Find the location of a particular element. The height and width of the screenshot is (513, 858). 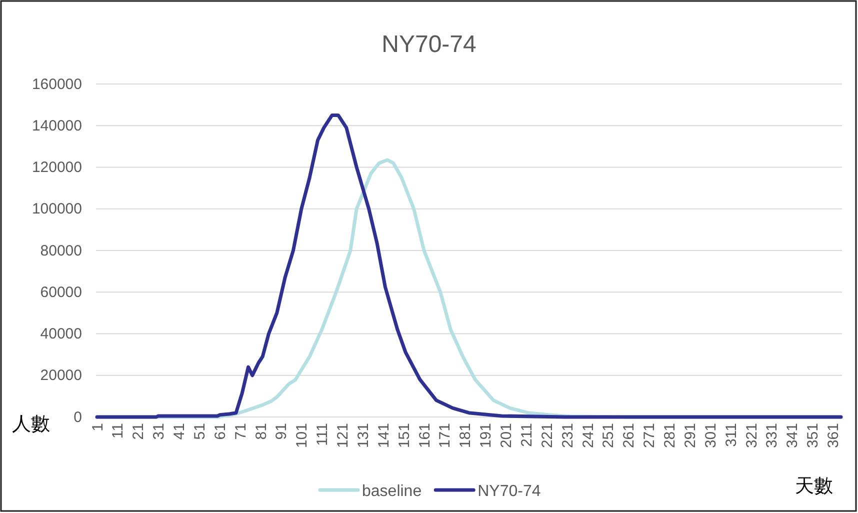

x-tick-label: 231 is located at coordinates (567, 435).